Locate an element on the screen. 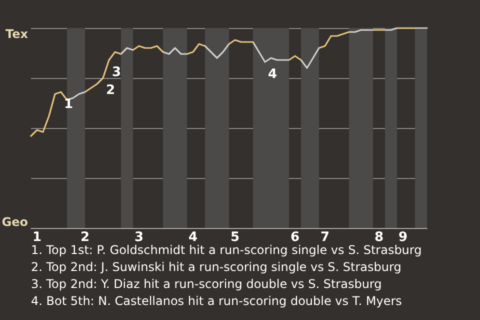  text: 2. Top 2nd: J. Suwinski hit a run-scoring single vs S. Strasburg is located at coordinates (216, 267).